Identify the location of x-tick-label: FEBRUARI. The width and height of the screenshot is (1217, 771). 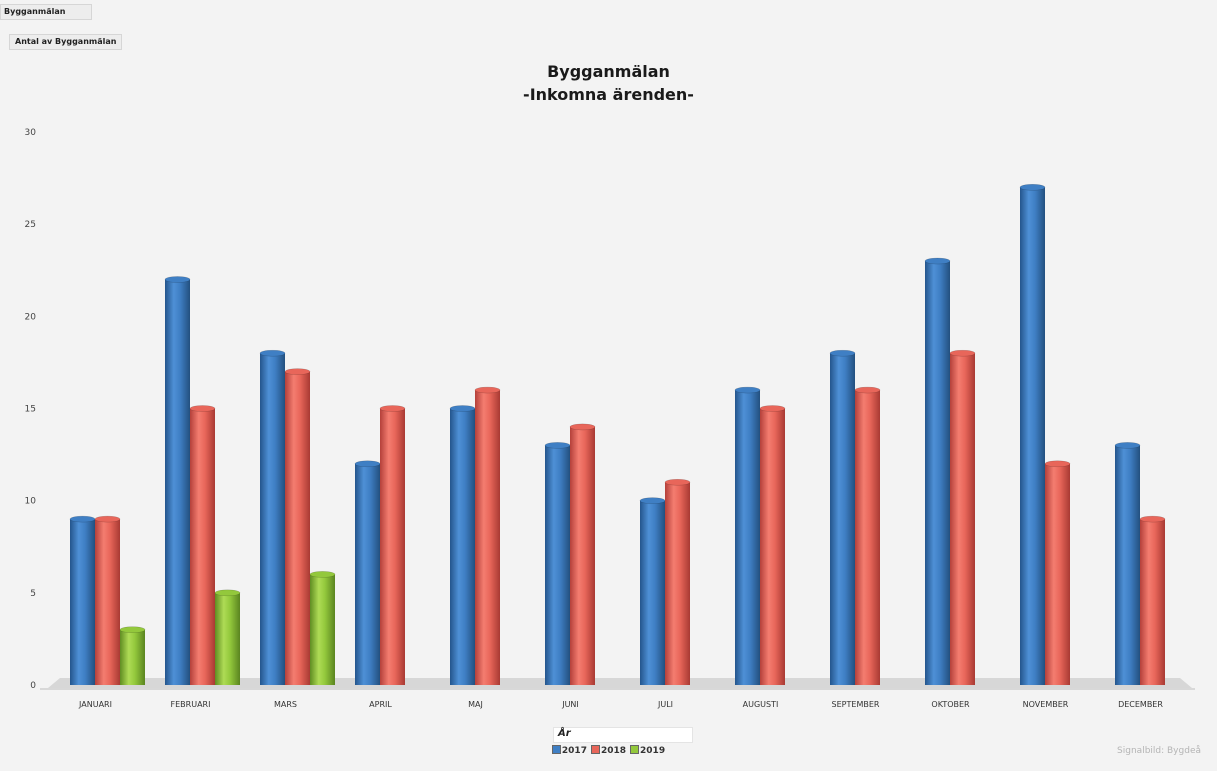
(191, 704).